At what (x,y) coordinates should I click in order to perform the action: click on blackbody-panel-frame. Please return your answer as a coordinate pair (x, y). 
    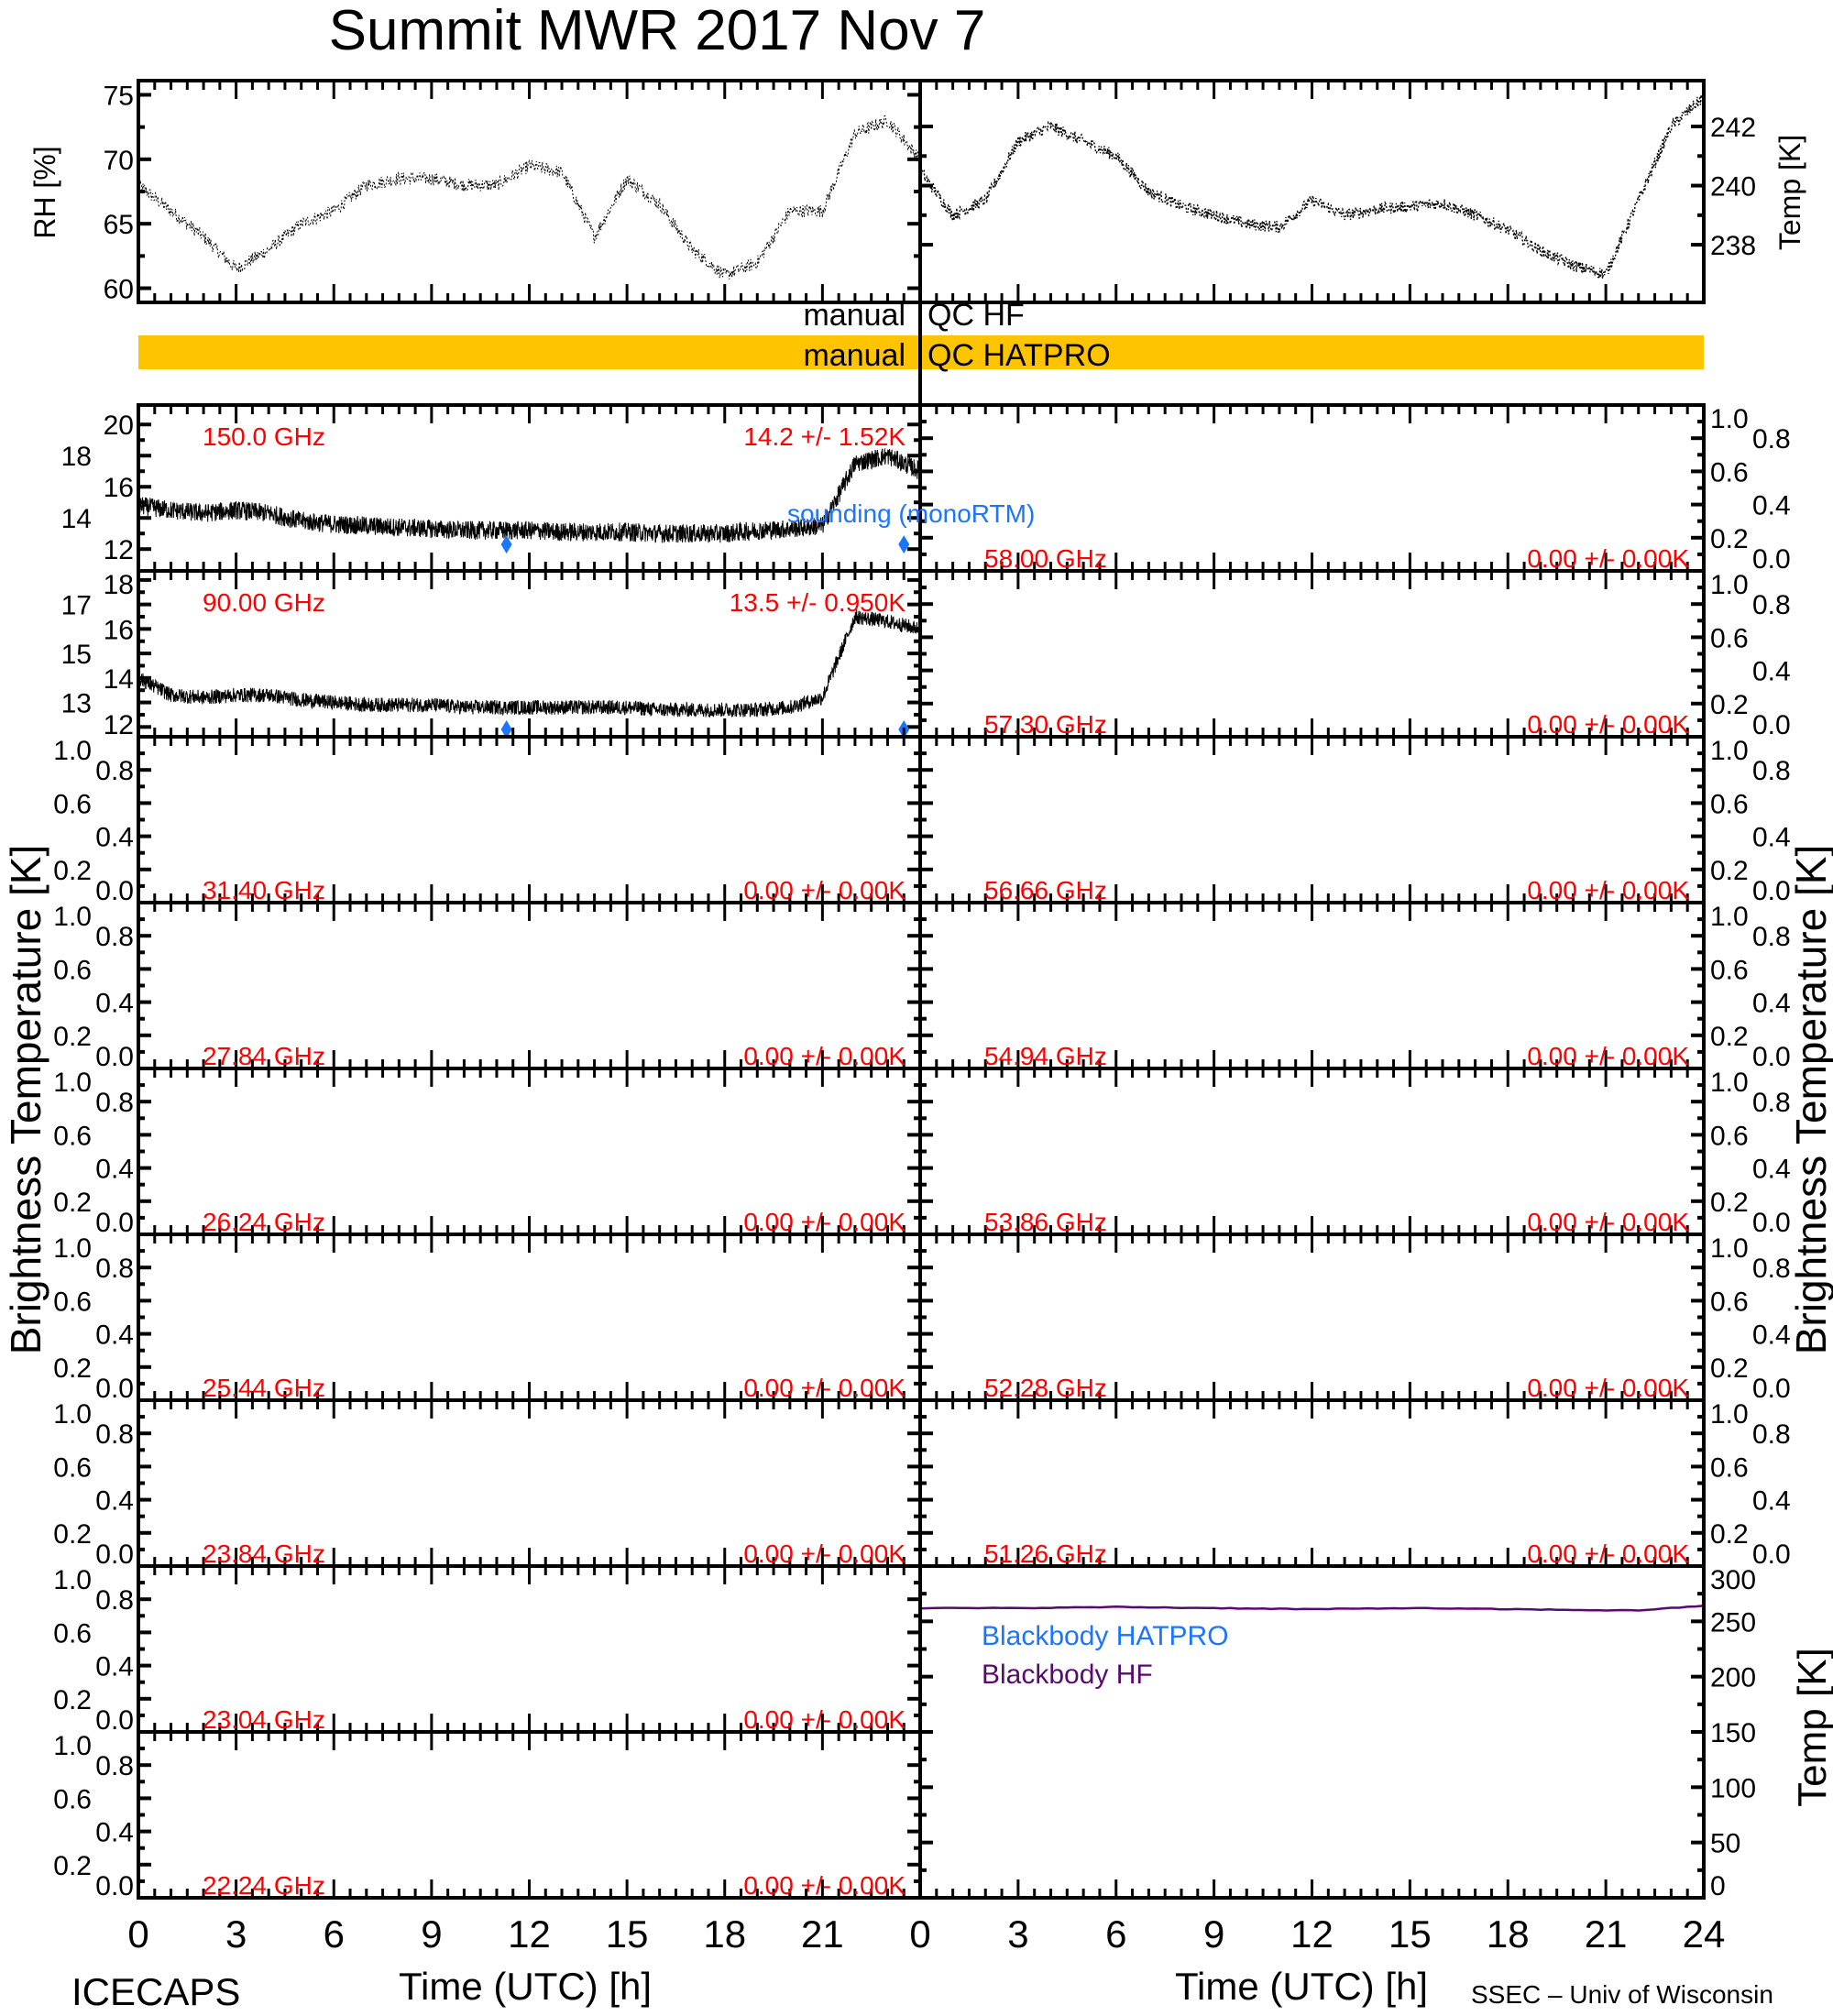
    Looking at the image, I should click on (1312, 1732).